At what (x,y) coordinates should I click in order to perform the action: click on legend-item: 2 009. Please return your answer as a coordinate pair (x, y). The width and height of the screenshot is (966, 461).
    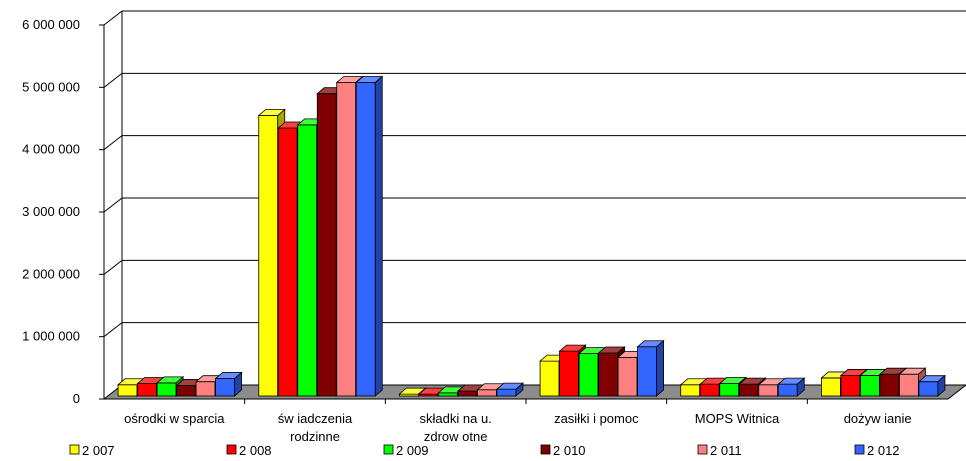
    Looking at the image, I should click on (406, 450).